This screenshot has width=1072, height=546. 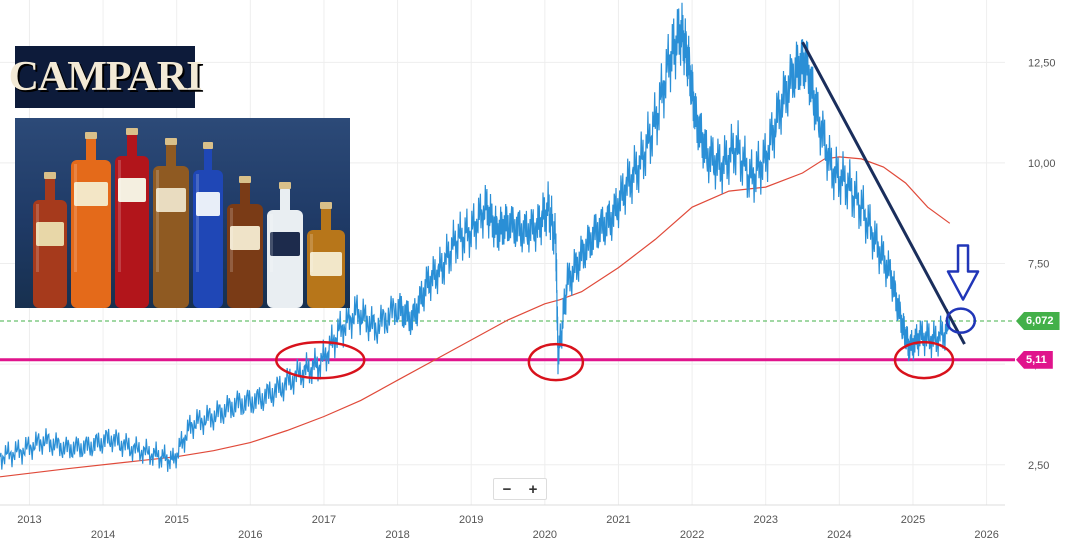 What do you see at coordinates (132, 218) in the screenshot?
I see `campari-bottle` at bounding box center [132, 218].